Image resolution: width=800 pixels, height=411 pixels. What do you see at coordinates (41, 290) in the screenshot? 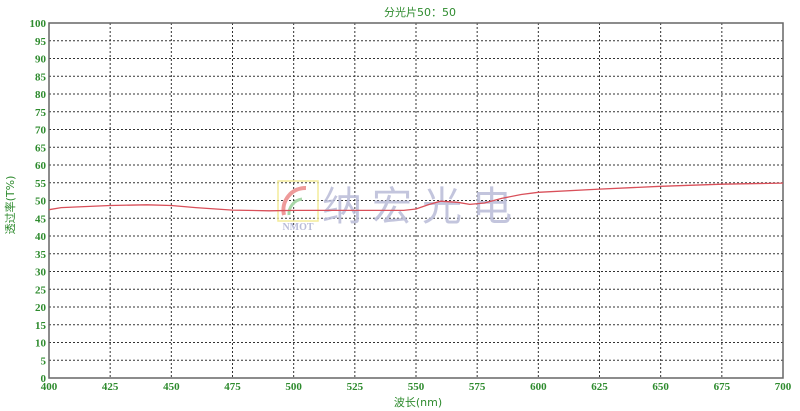
I see `y-tick-label: 25` at bounding box center [41, 290].